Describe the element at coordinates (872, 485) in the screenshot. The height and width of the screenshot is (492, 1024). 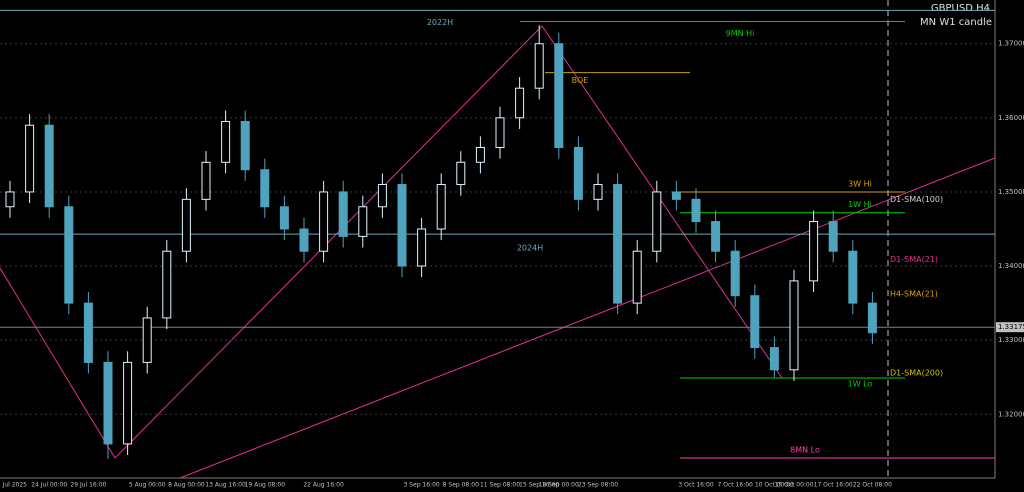
I see `x-tick-label: 22 Oct 08:00` at that location.